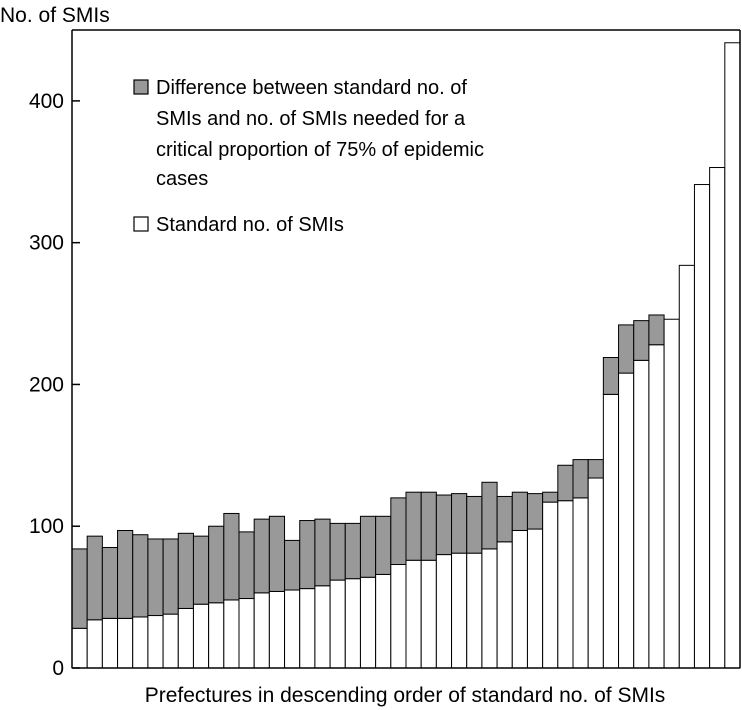 The height and width of the screenshot is (710, 742). Describe the element at coordinates (58, 668) in the screenshot. I see `y-tick-label: 0` at that location.